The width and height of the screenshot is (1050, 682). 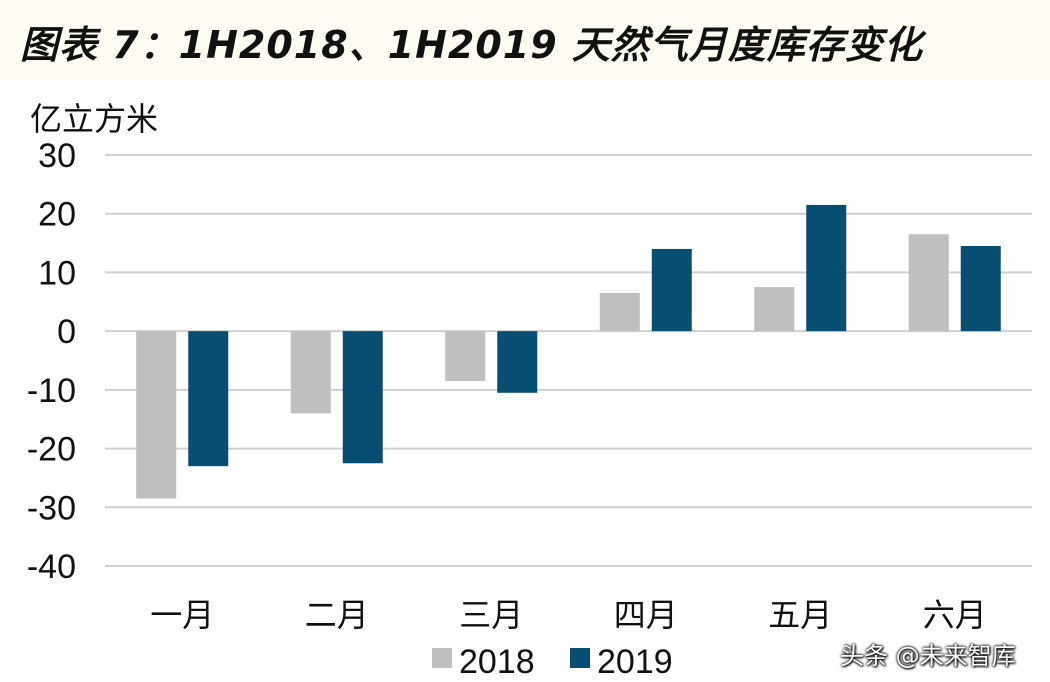 I want to click on figure-title: 图表 7：1H2018、1H2019 天然气月度库存变化, so click(x=471, y=45).